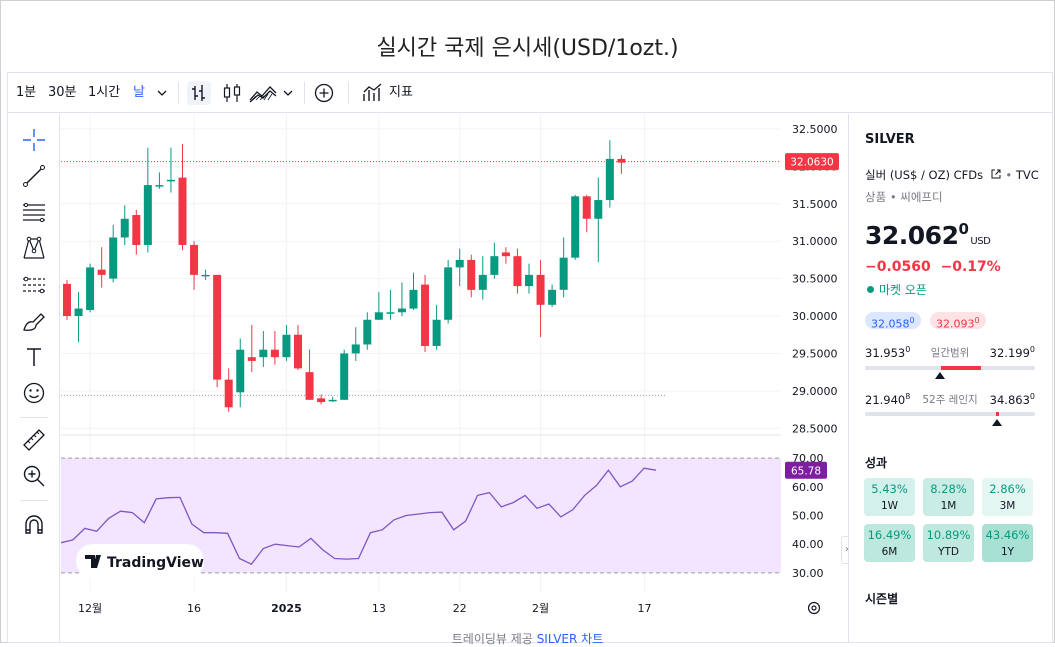 This screenshot has width=1055, height=647. Describe the element at coordinates (812, 162) in the screenshot. I see `last-price-label: 32.0630` at that location.